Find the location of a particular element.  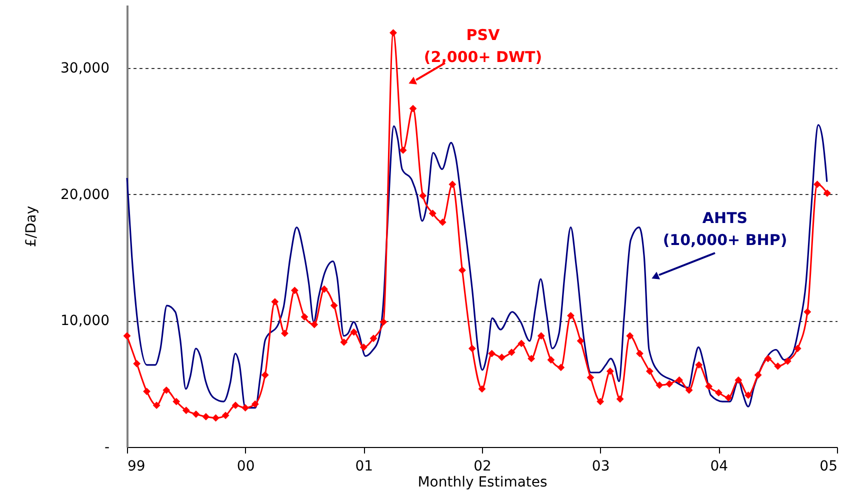

x-tick-label: 03 is located at coordinates (601, 466).